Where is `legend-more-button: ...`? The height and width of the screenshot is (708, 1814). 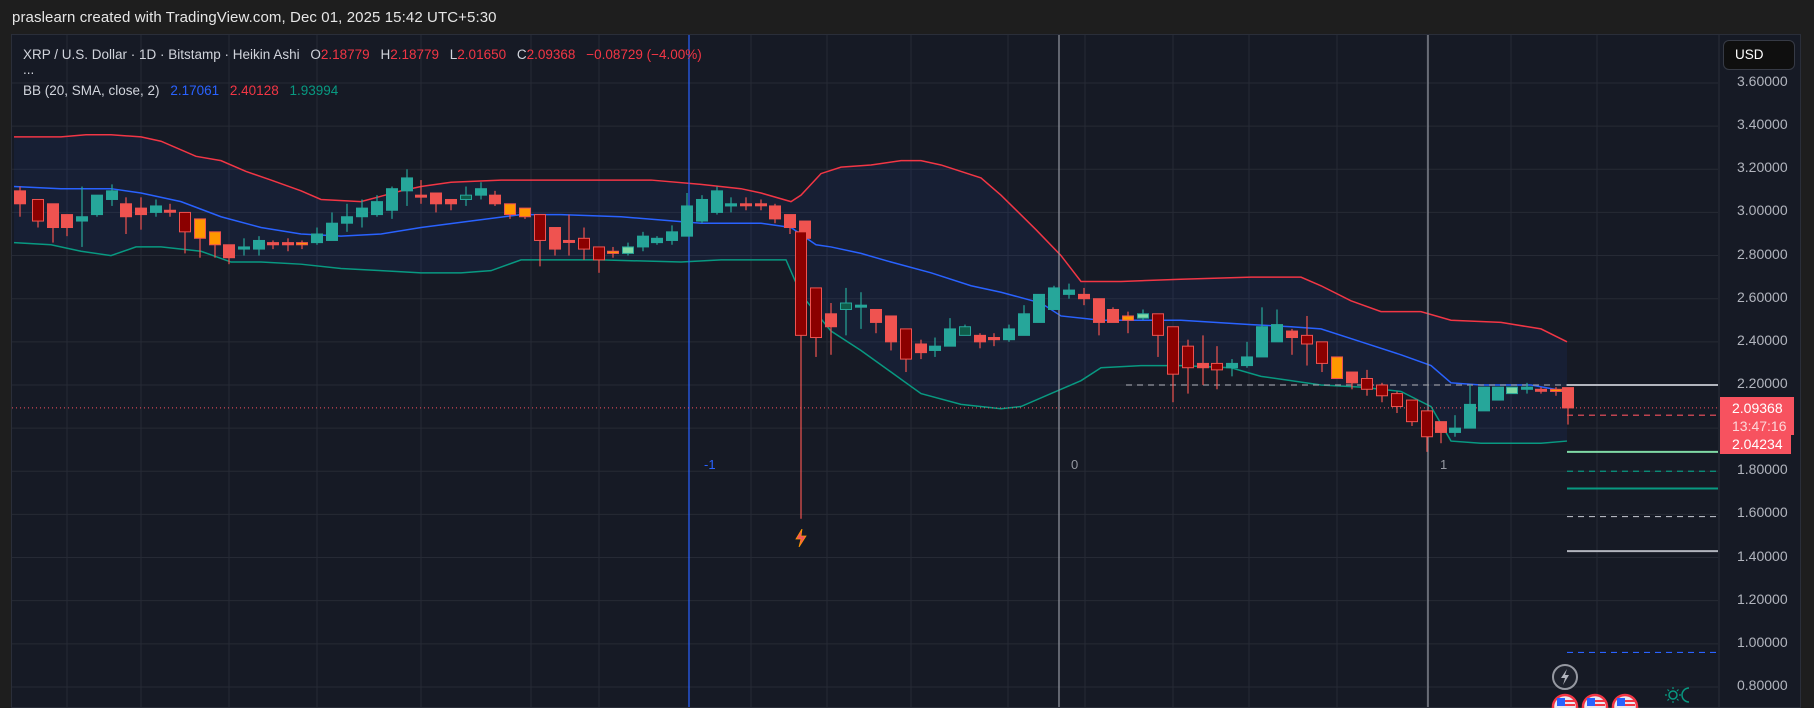
legend-more-button: ... is located at coordinates (29, 69).